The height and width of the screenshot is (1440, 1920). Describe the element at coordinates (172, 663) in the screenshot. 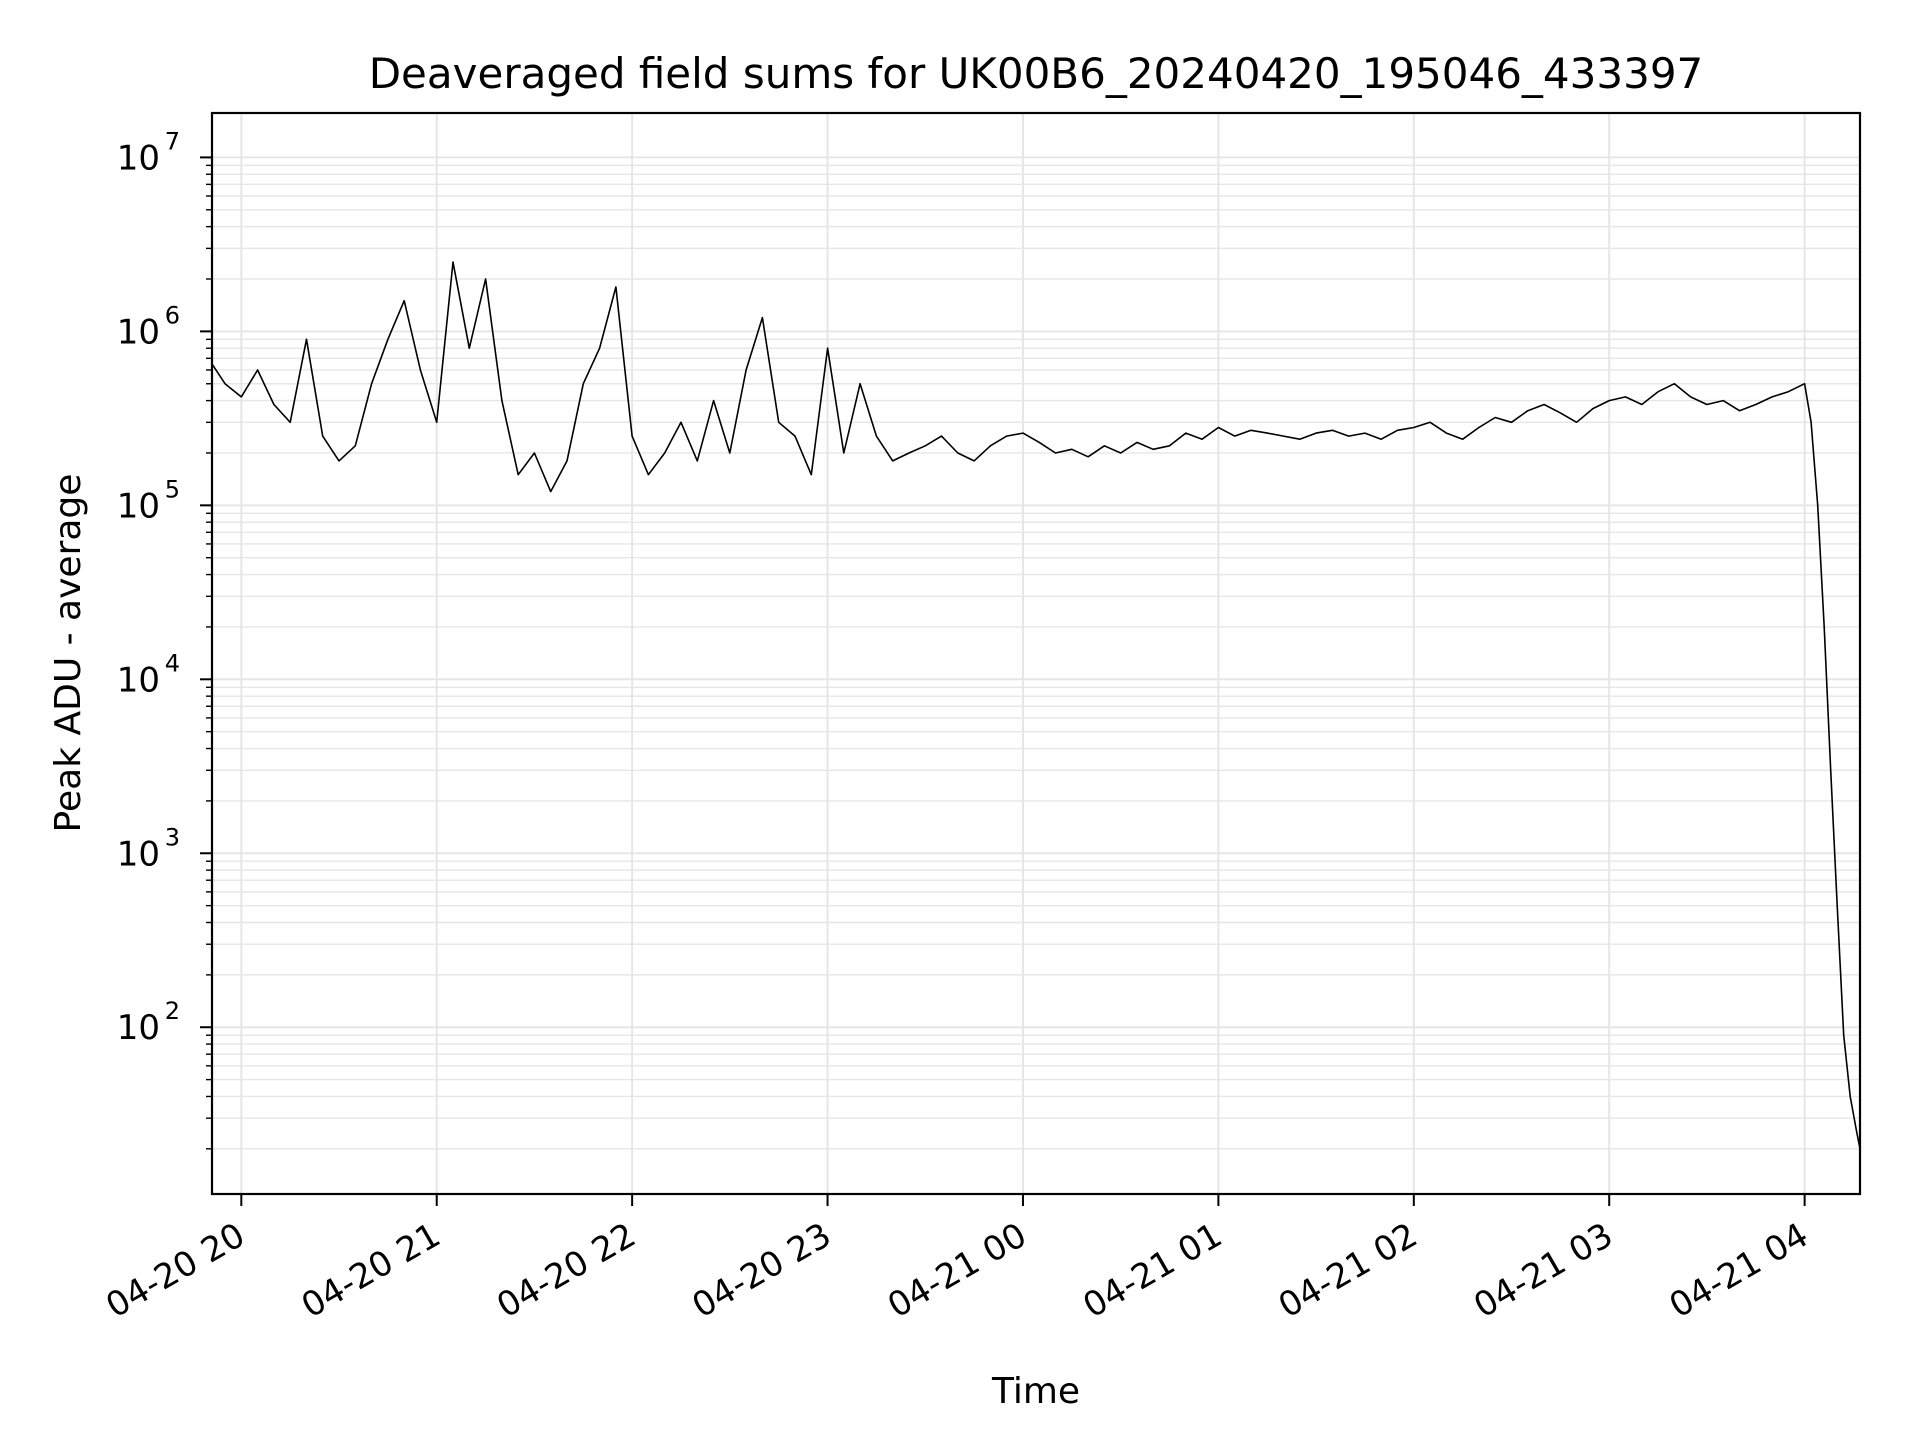

I see `y-tick-exponent: 4` at that location.